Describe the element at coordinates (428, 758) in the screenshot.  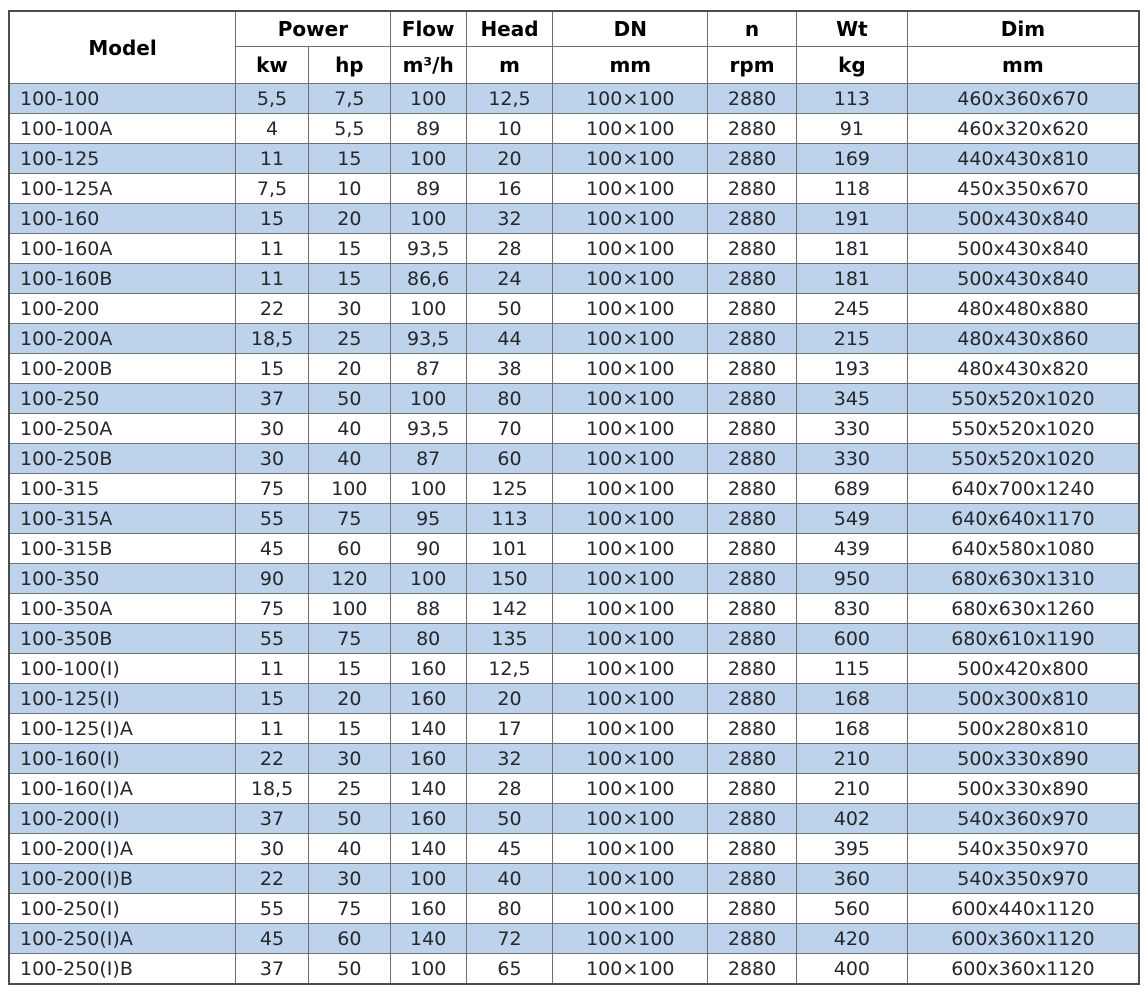
I see `cell-flow: 160` at that location.